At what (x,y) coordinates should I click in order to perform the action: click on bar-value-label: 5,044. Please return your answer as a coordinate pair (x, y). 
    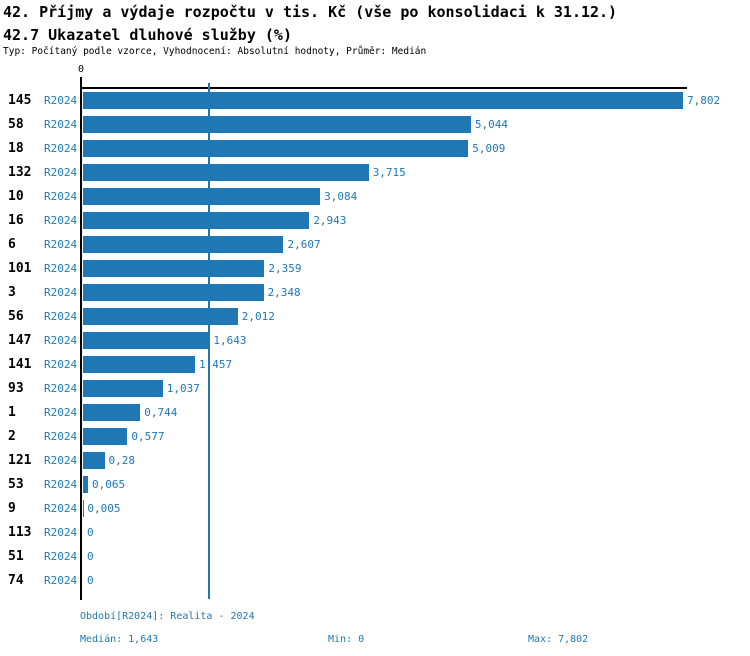
    Looking at the image, I should click on (491, 124).